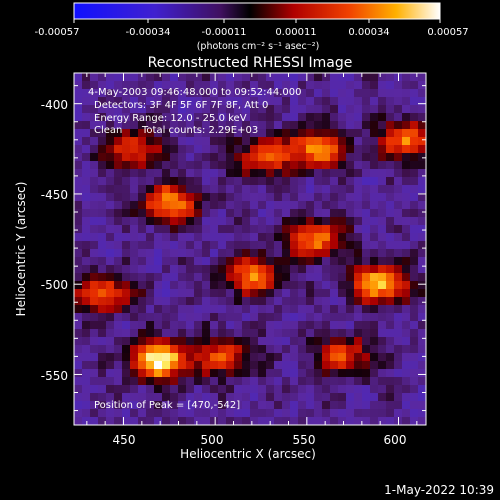 The width and height of the screenshot is (500, 500). What do you see at coordinates (54, 376) in the screenshot?
I see `y-tick-label-550: -550` at bounding box center [54, 376].